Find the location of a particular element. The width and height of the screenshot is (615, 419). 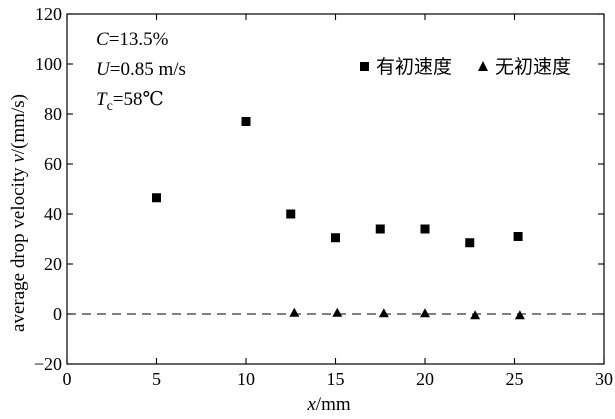

annotation-c: C=13.5% is located at coordinates (132, 39).